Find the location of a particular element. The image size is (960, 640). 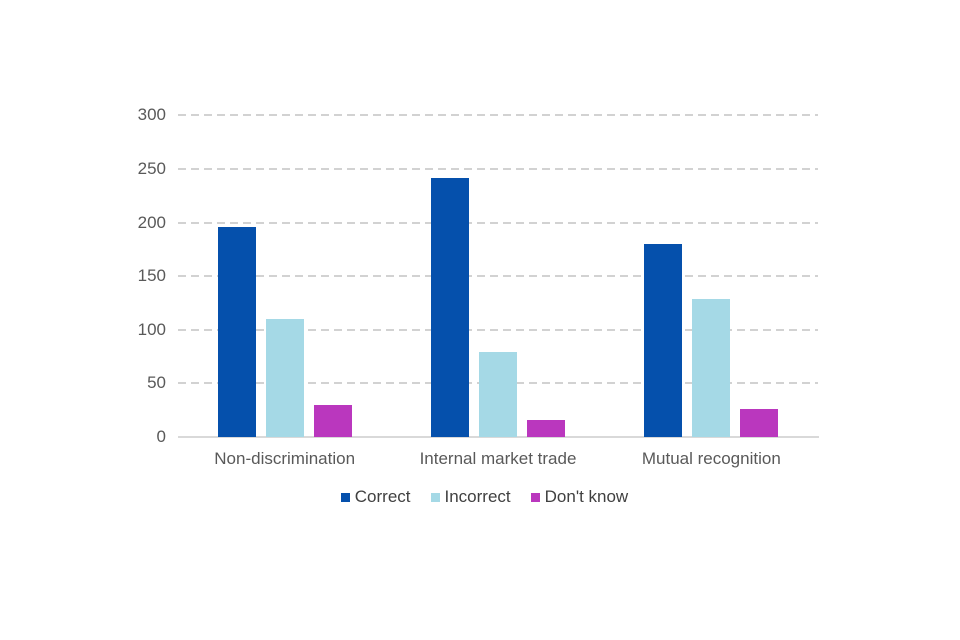

category-label-2: Internal market trade is located at coordinates (498, 458).